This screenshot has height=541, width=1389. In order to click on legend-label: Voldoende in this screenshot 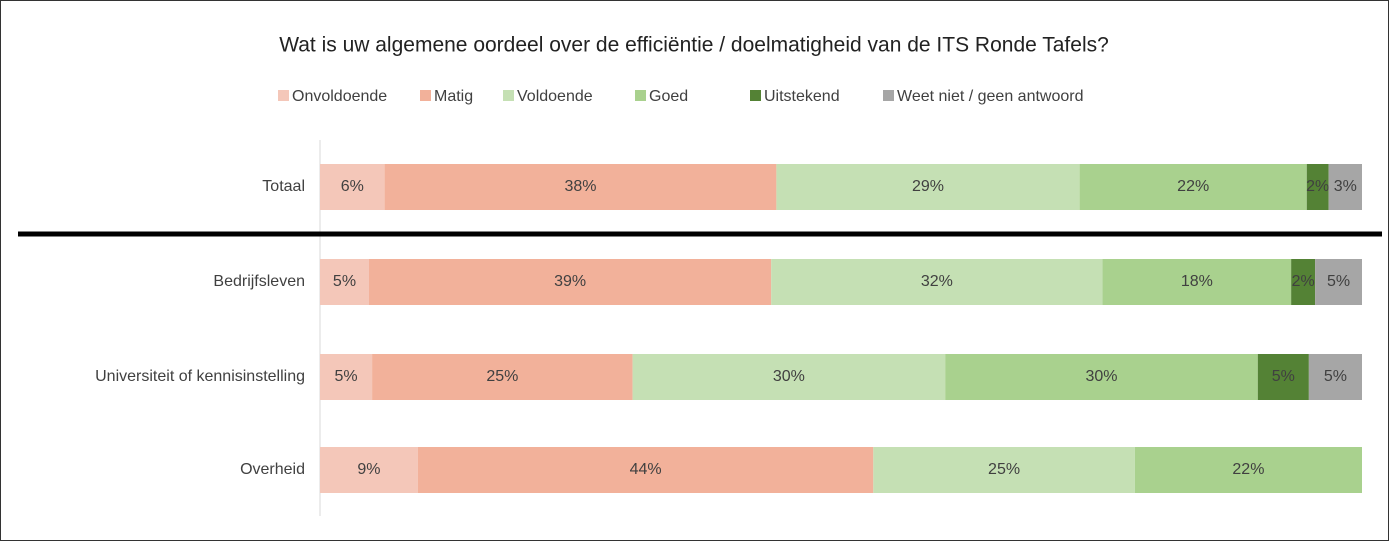, I will do `click(555, 96)`.